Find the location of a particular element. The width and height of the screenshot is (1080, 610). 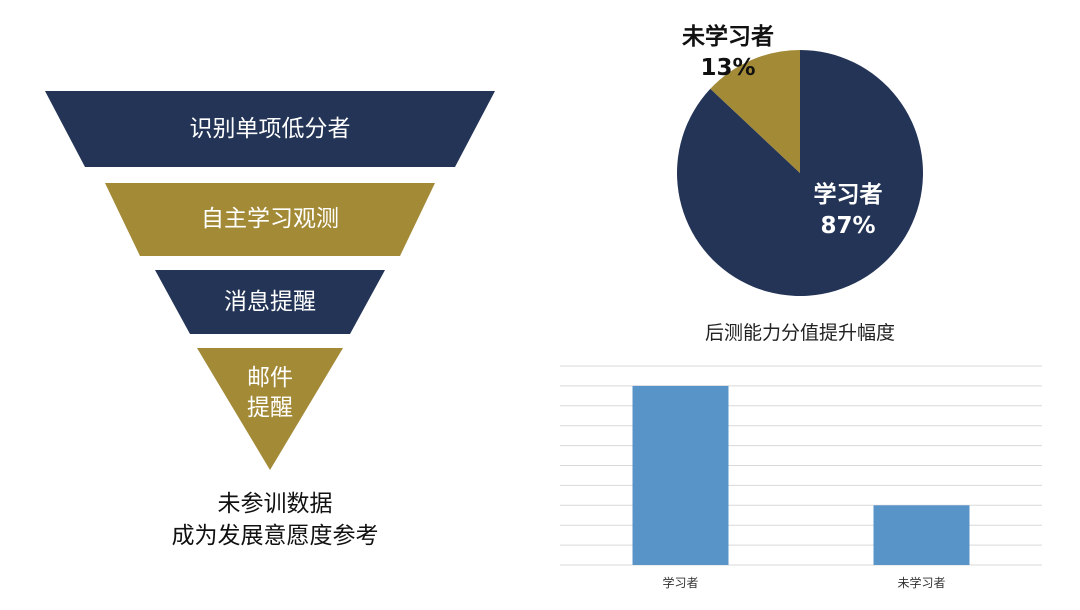

pie-label-learners: 学习者 is located at coordinates (848, 194).